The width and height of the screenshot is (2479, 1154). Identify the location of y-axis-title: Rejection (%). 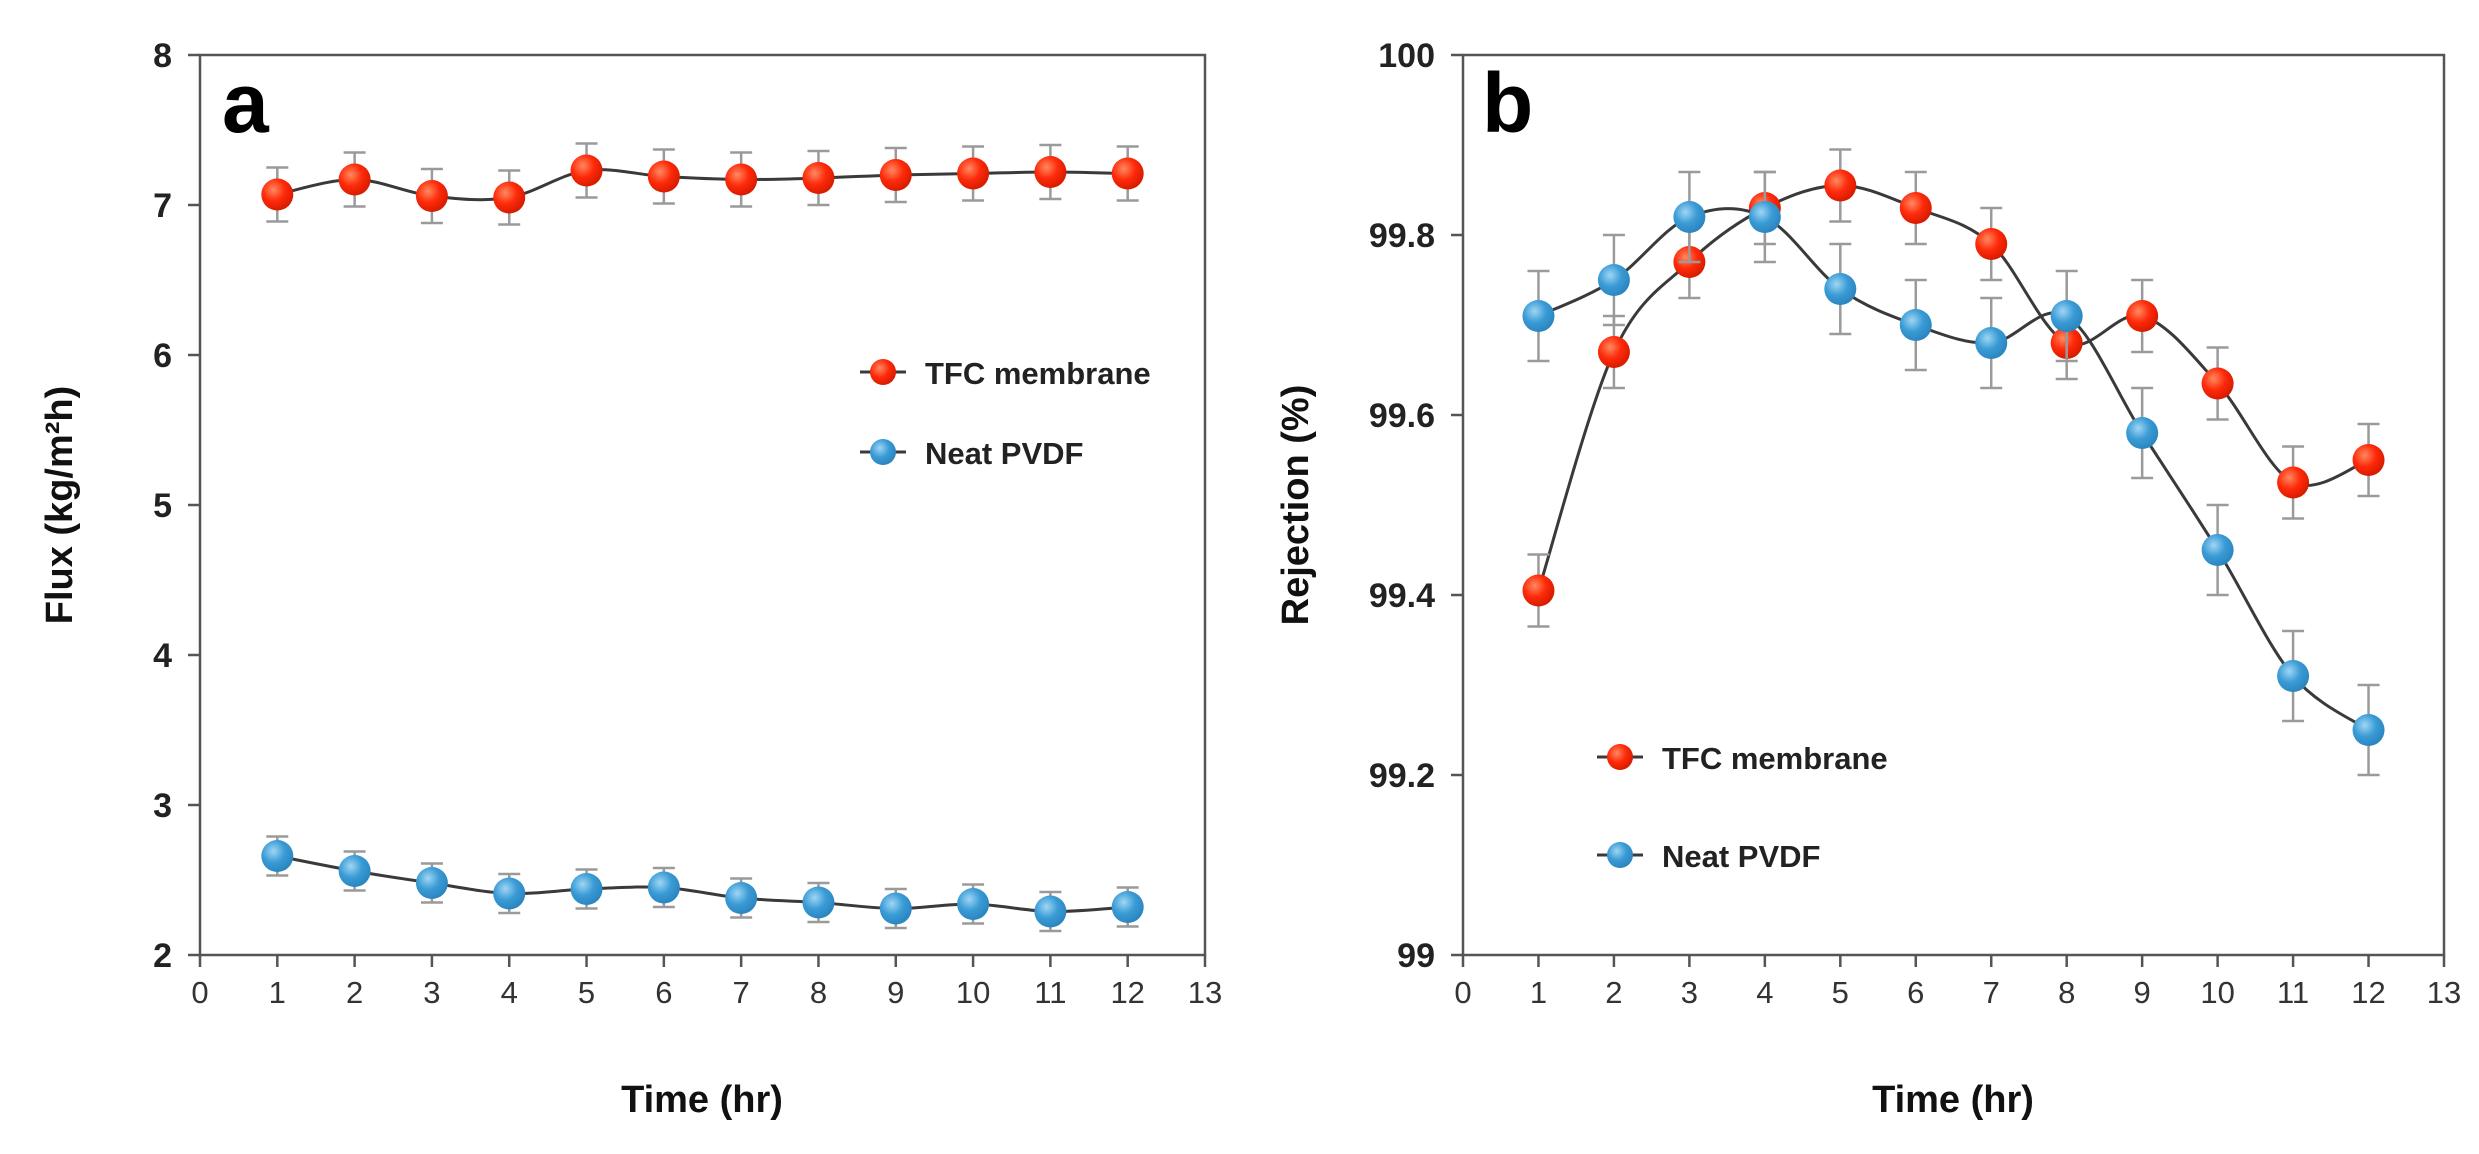
(1296, 505).